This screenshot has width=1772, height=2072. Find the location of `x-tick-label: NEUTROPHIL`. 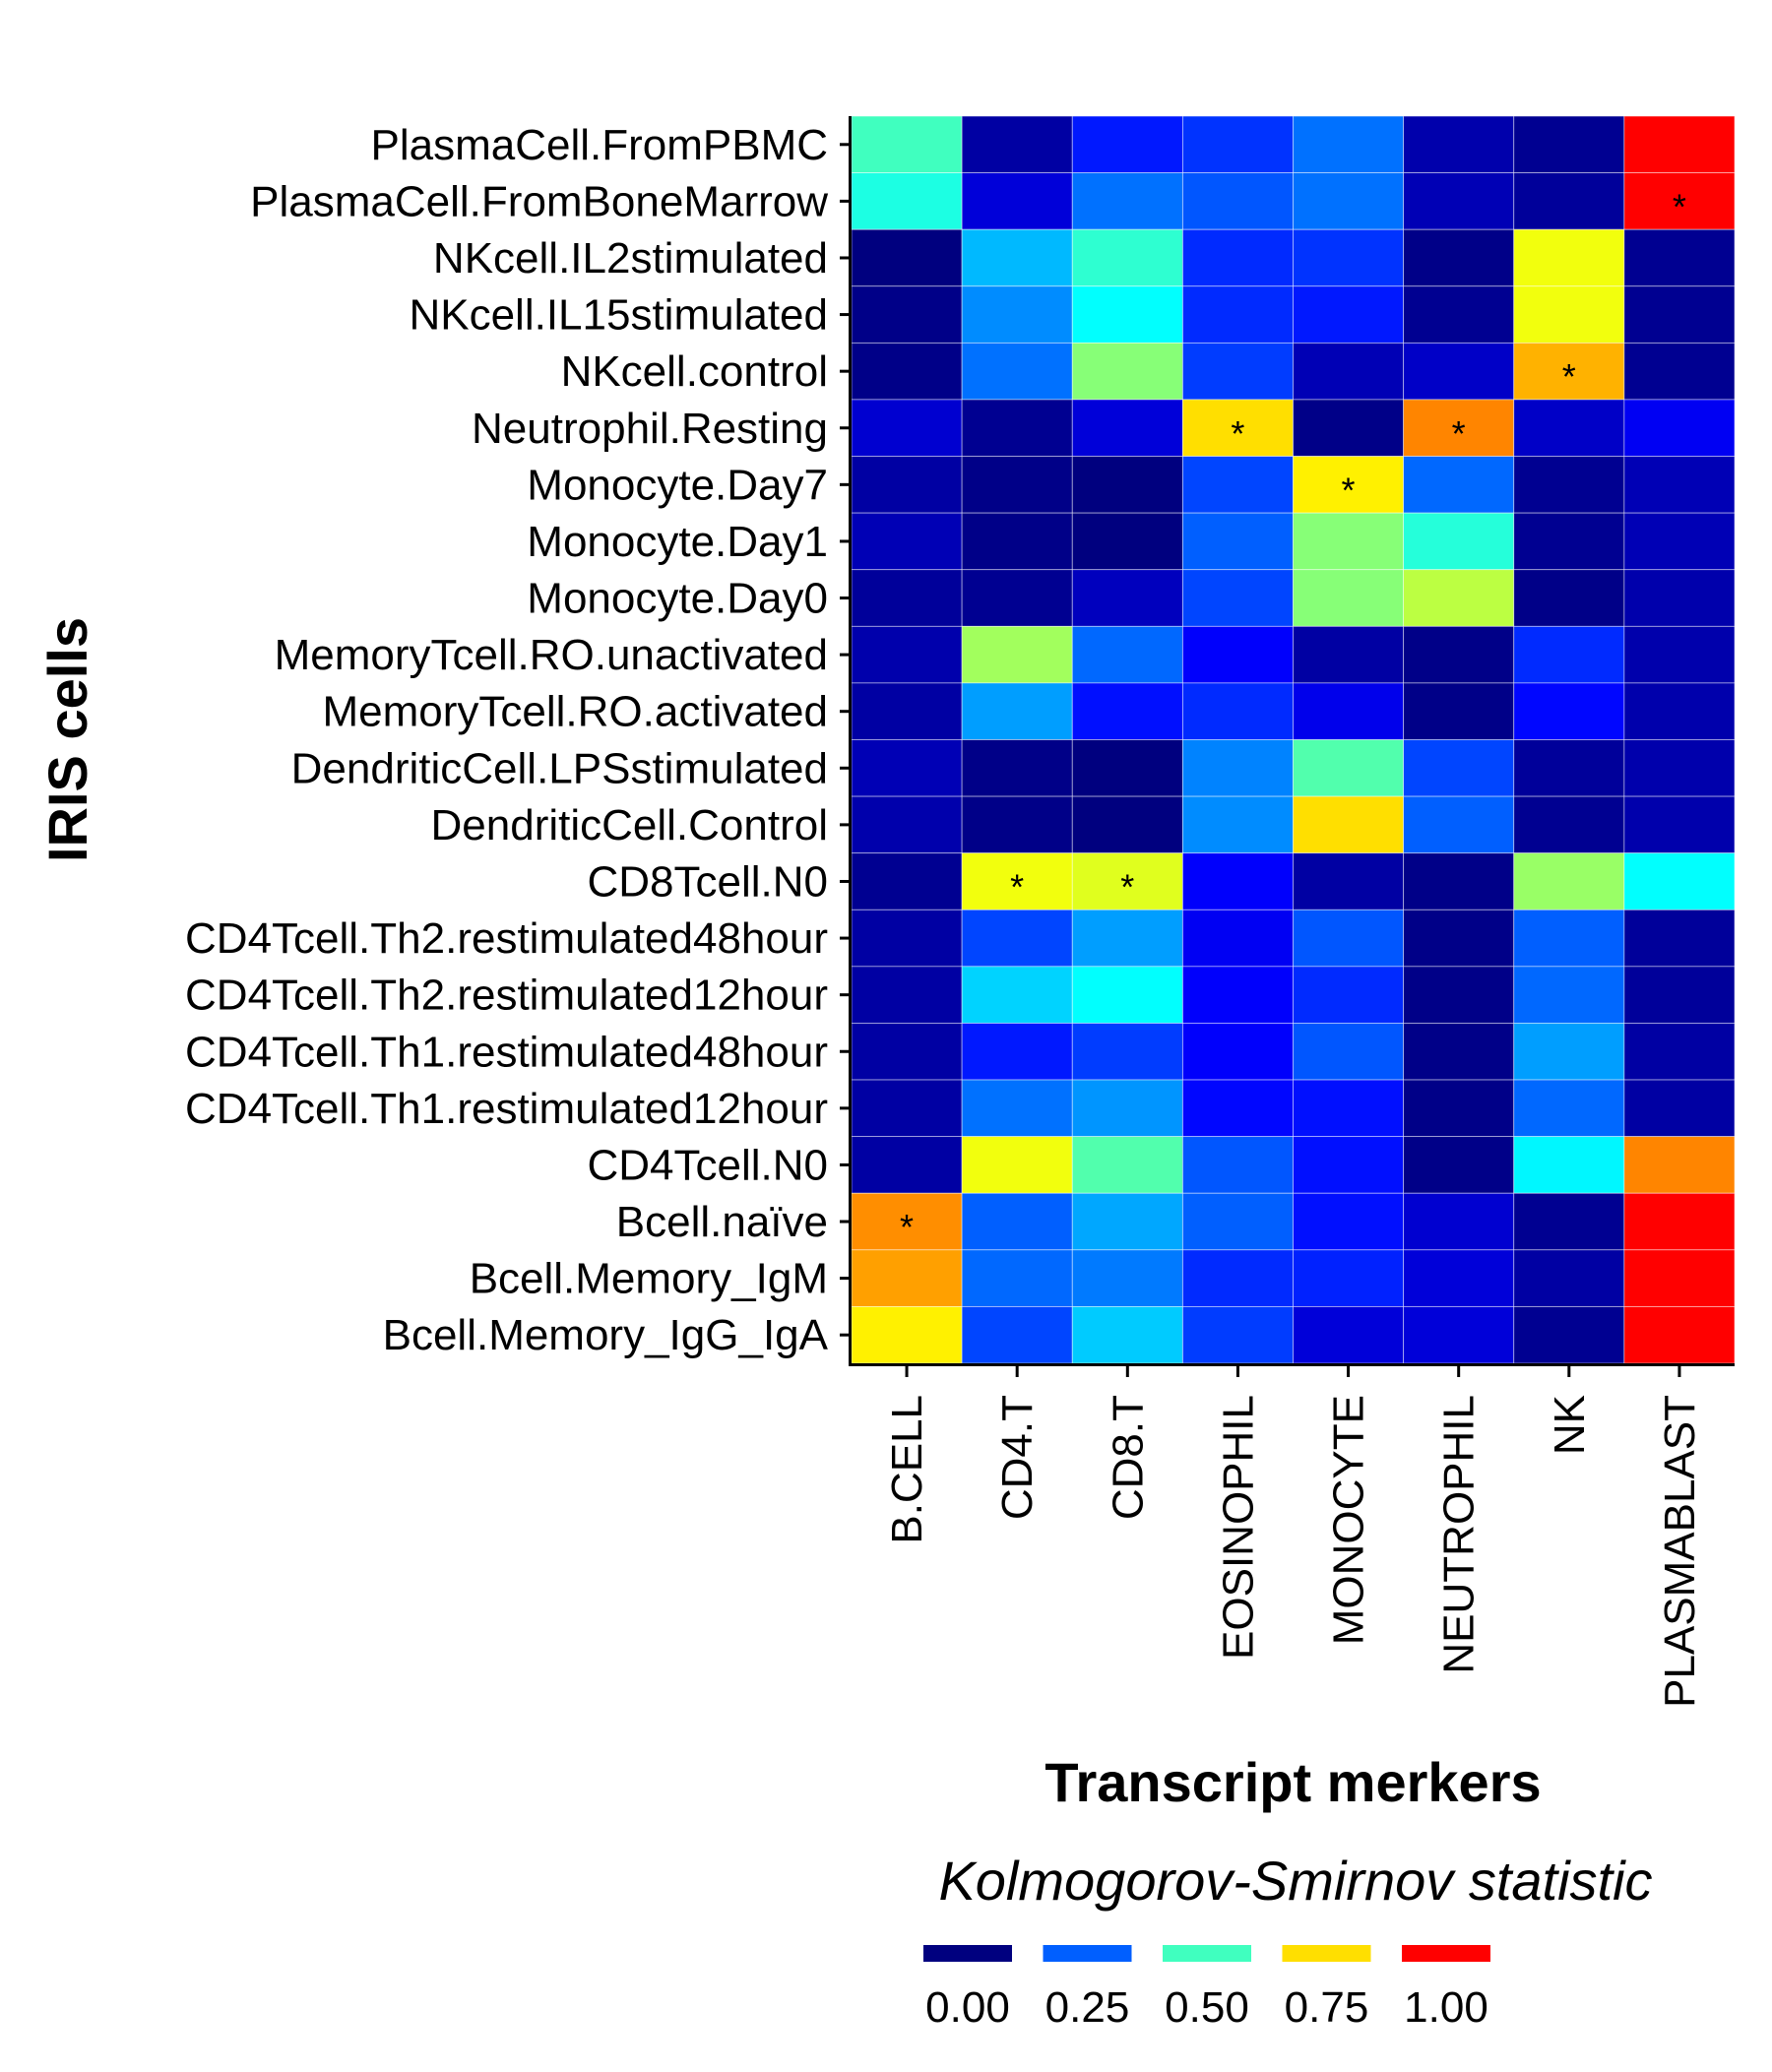

x-tick-label: NEUTROPHIL is located at coordinates (1459, 1534).